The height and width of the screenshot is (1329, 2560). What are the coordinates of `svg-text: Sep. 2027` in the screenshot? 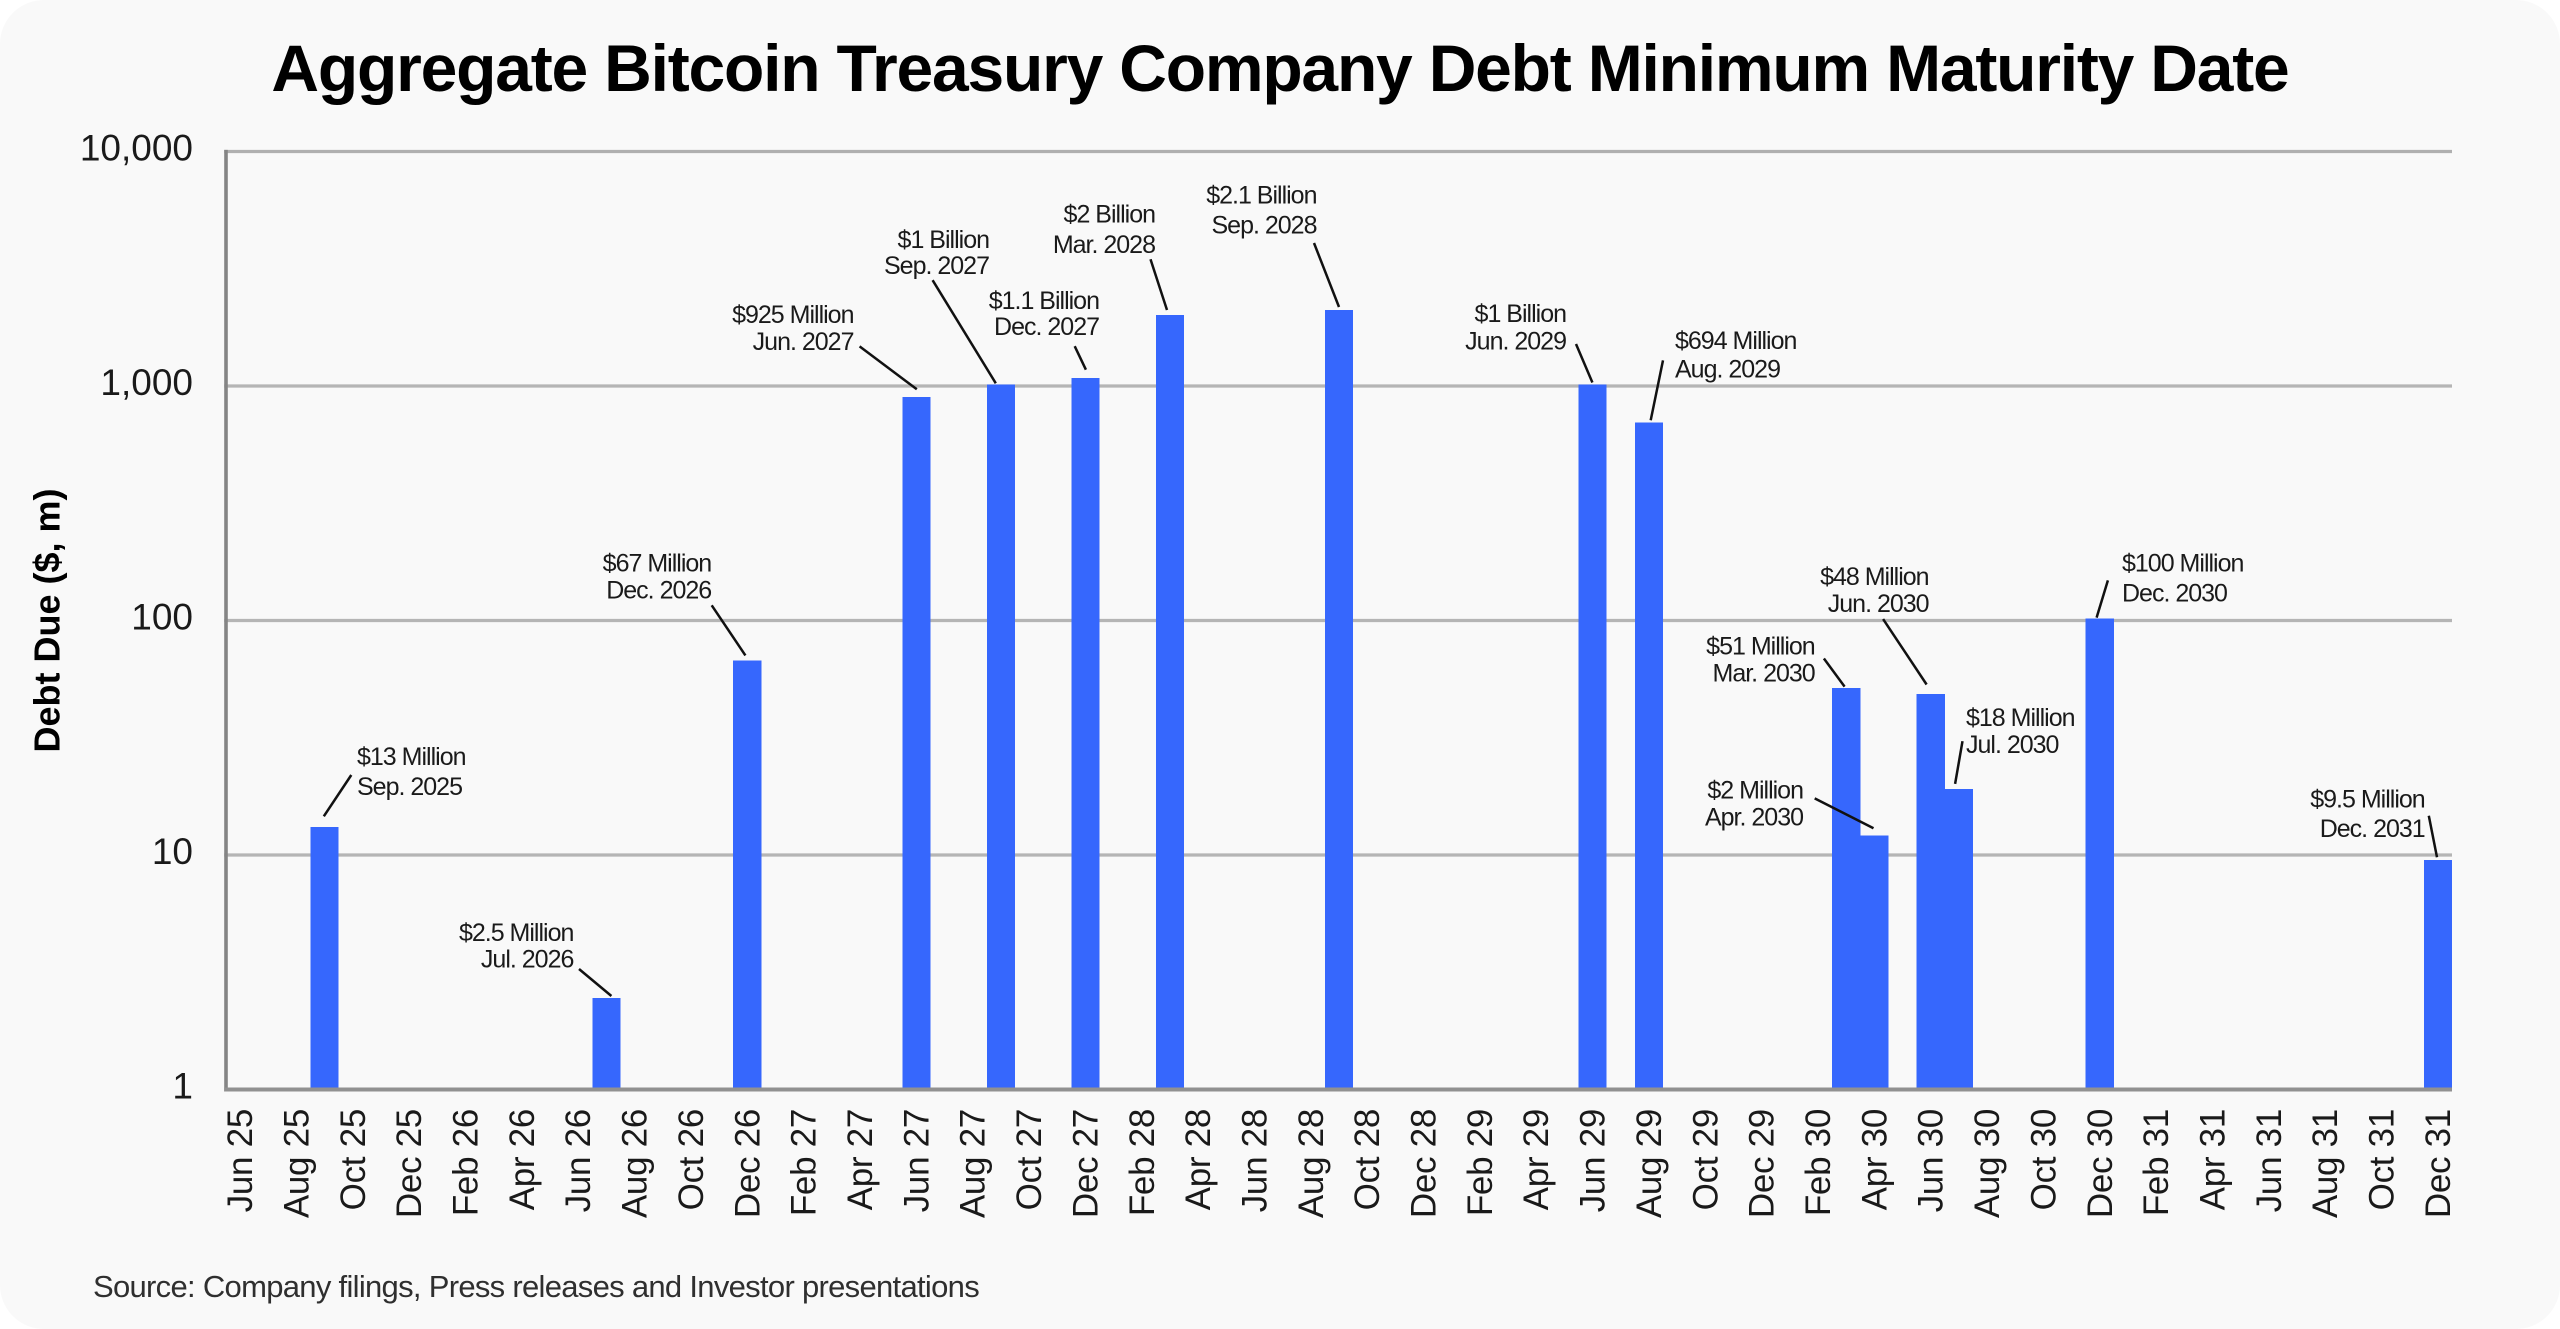 It's located at (936, 266).